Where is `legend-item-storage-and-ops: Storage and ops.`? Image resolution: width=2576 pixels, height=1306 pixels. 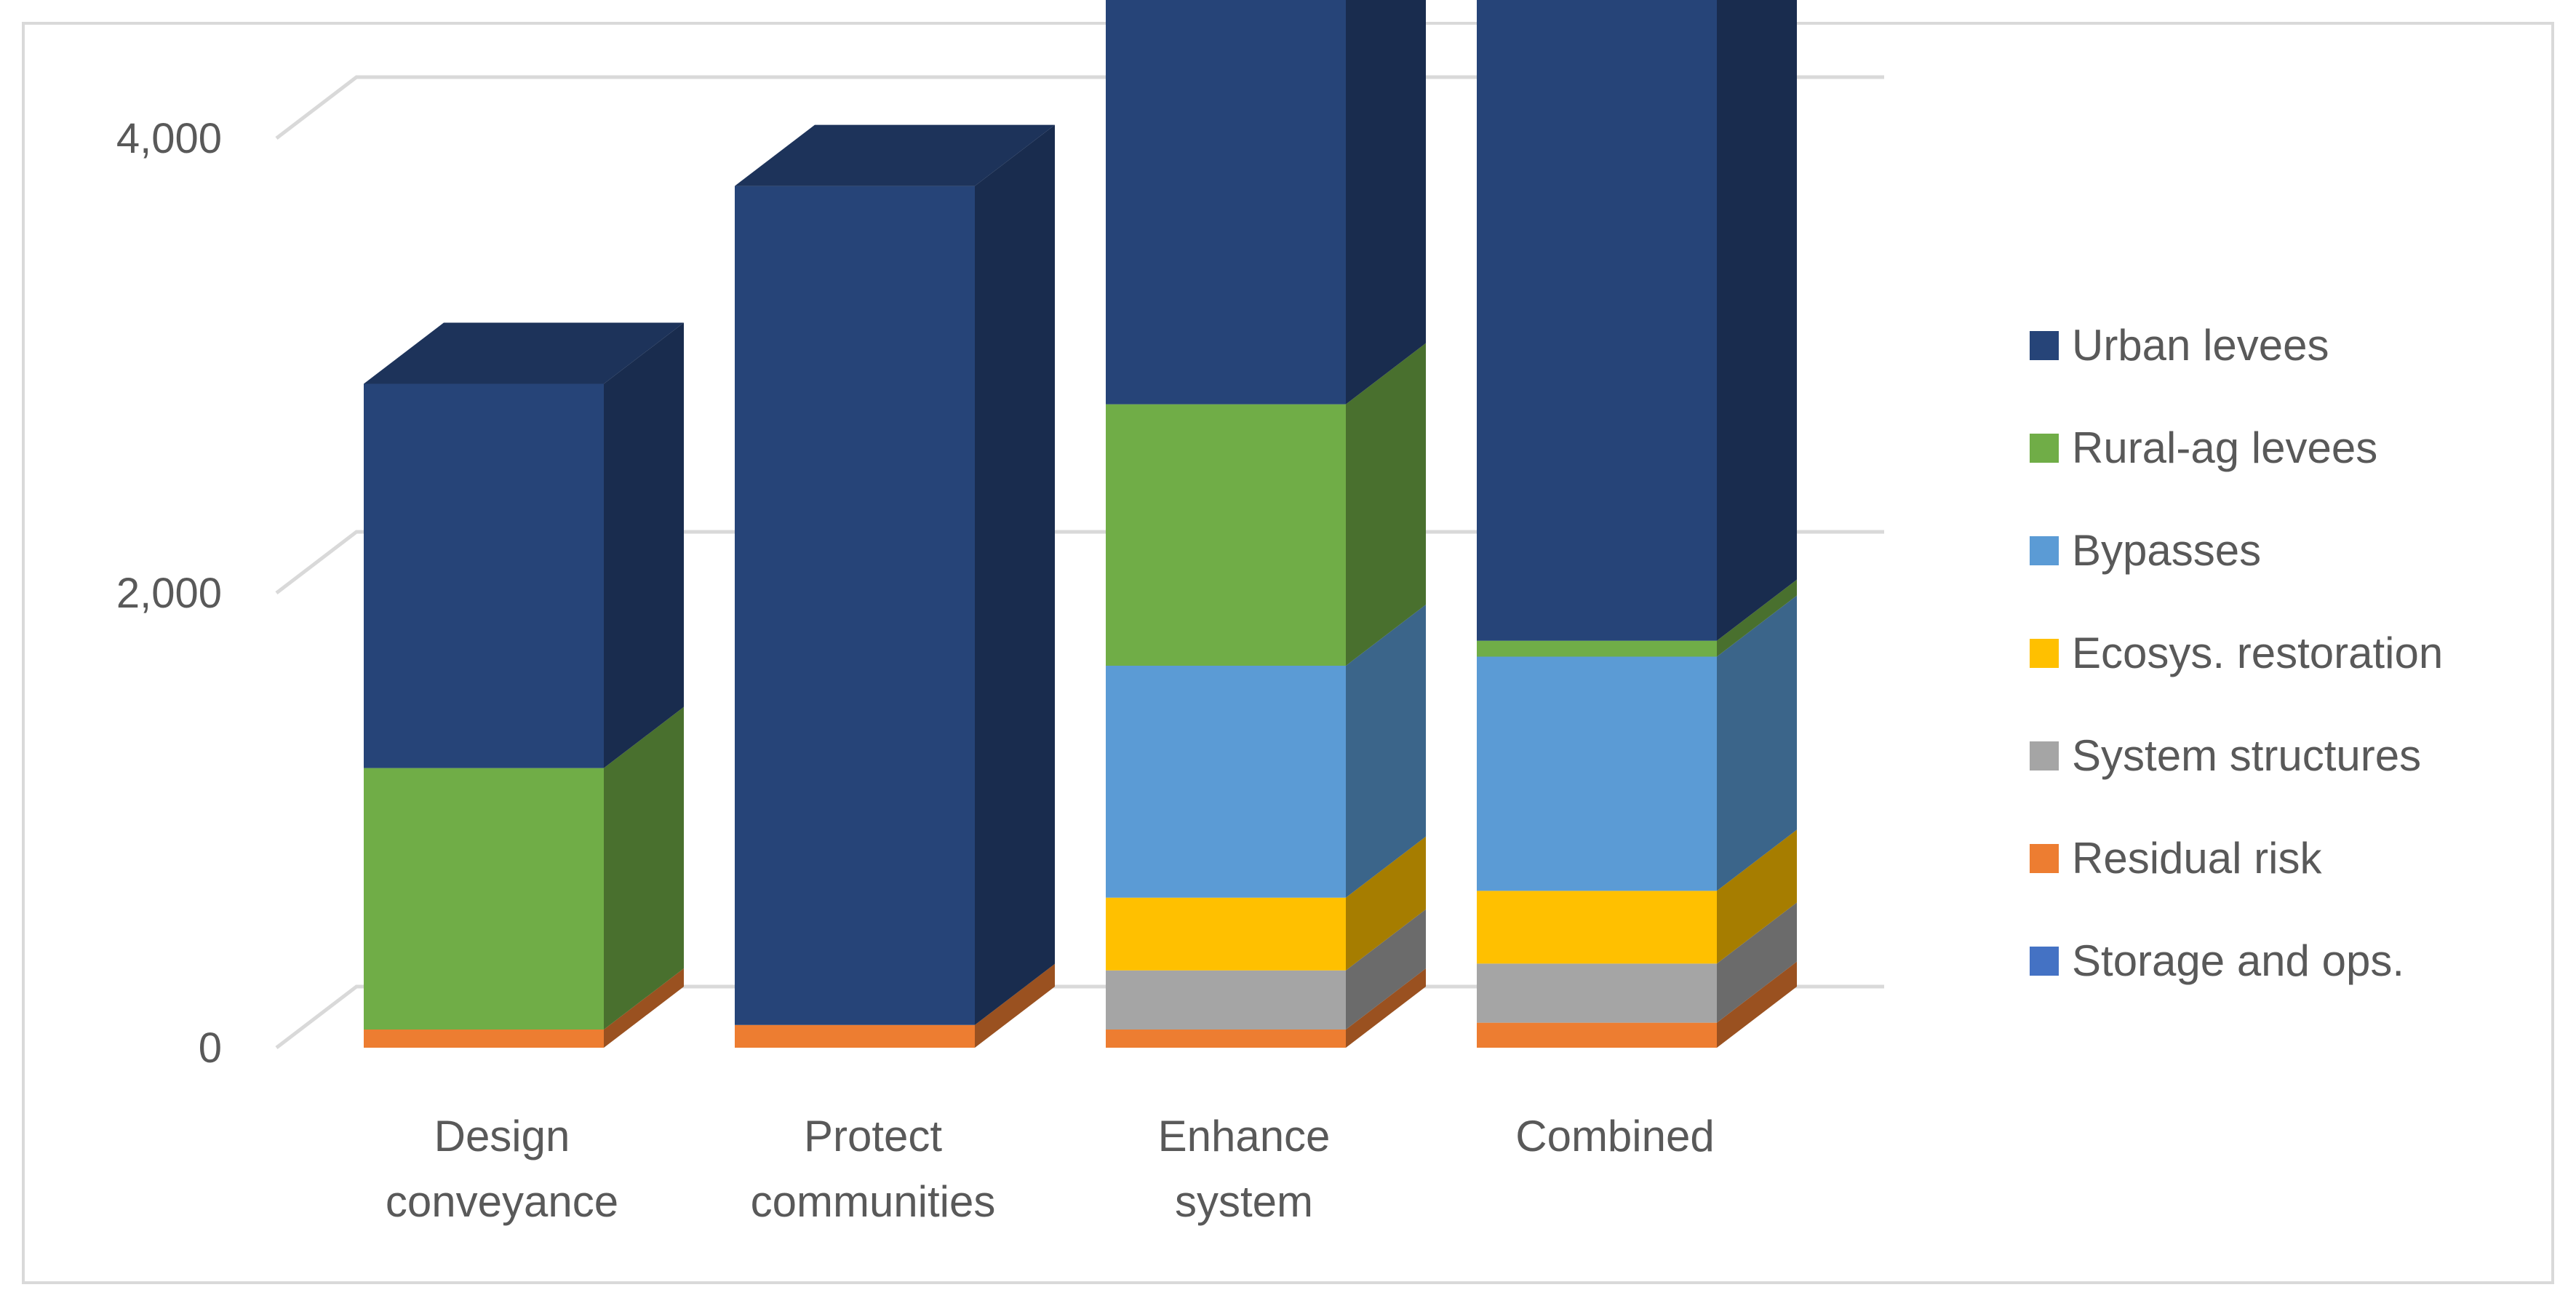
legend-item-storage-and-ops: Storage and ops. is located at coordinates (2217, 960).